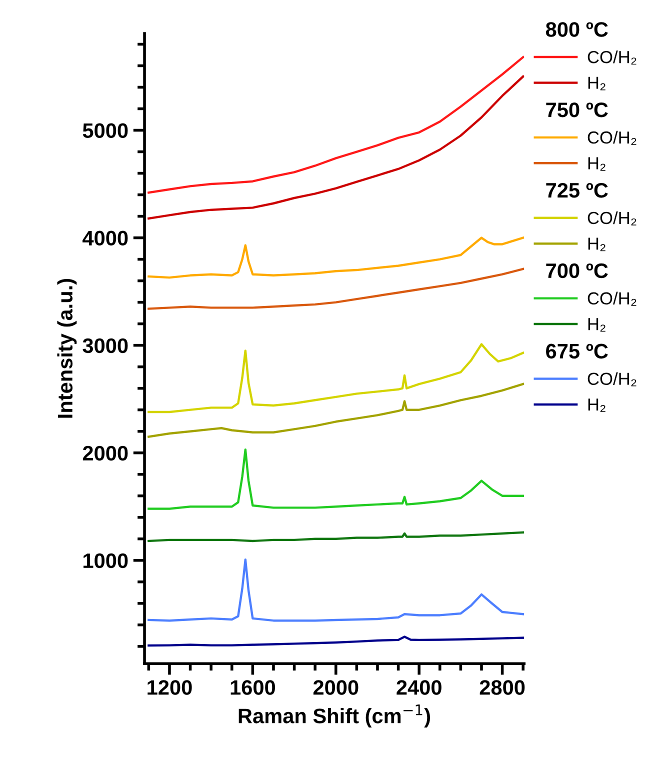 Image resolution: width=666 pixels, height=761 pixels. I want to click on text: 700 ºC, so click(577, 270).